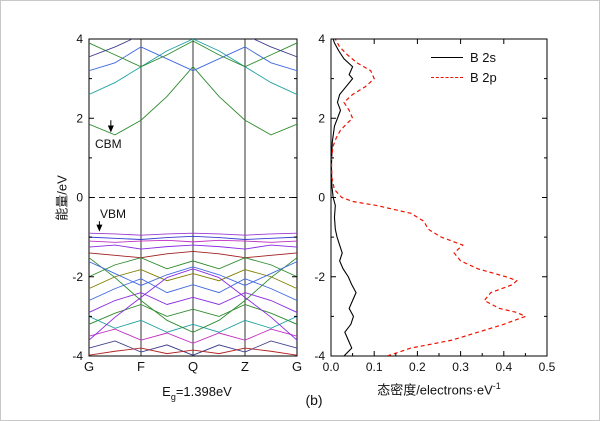 The image size is (600, 421). Describe the element at coordinates (447, 77) in the screenshot. I see `legend-sample-b2p-line` at that location.